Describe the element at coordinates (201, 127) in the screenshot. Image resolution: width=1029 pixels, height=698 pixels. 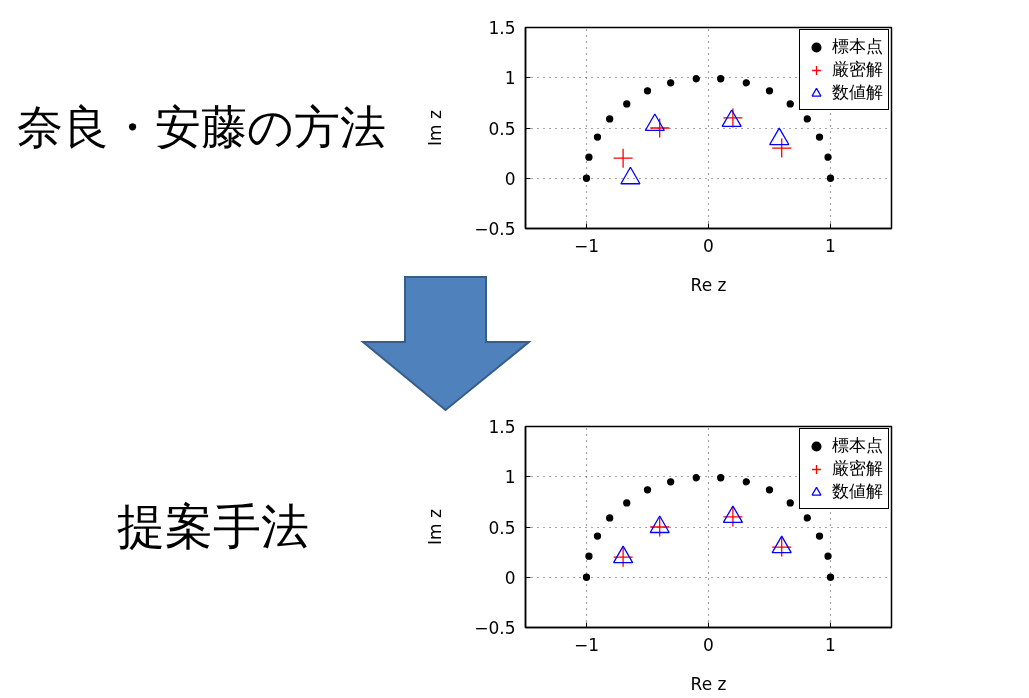
I see `heading: 奈良・安藤の方法` at that location.